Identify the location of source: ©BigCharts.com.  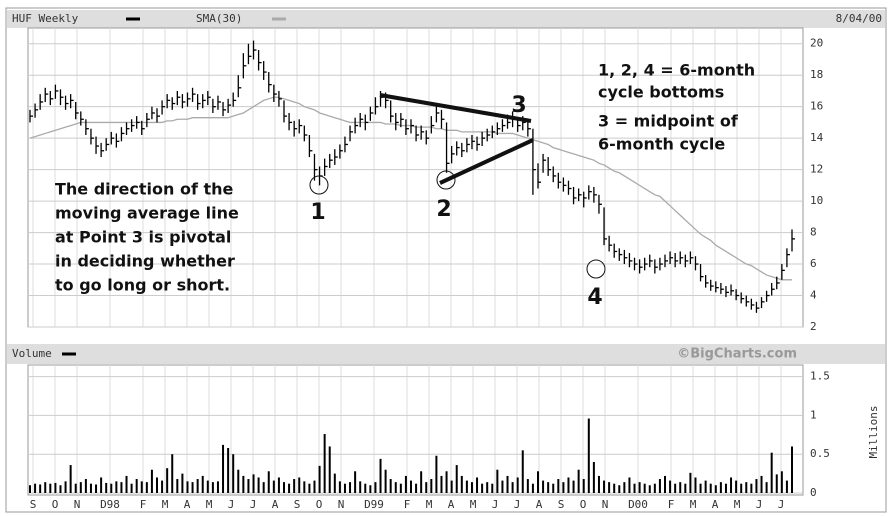
(737, 354).